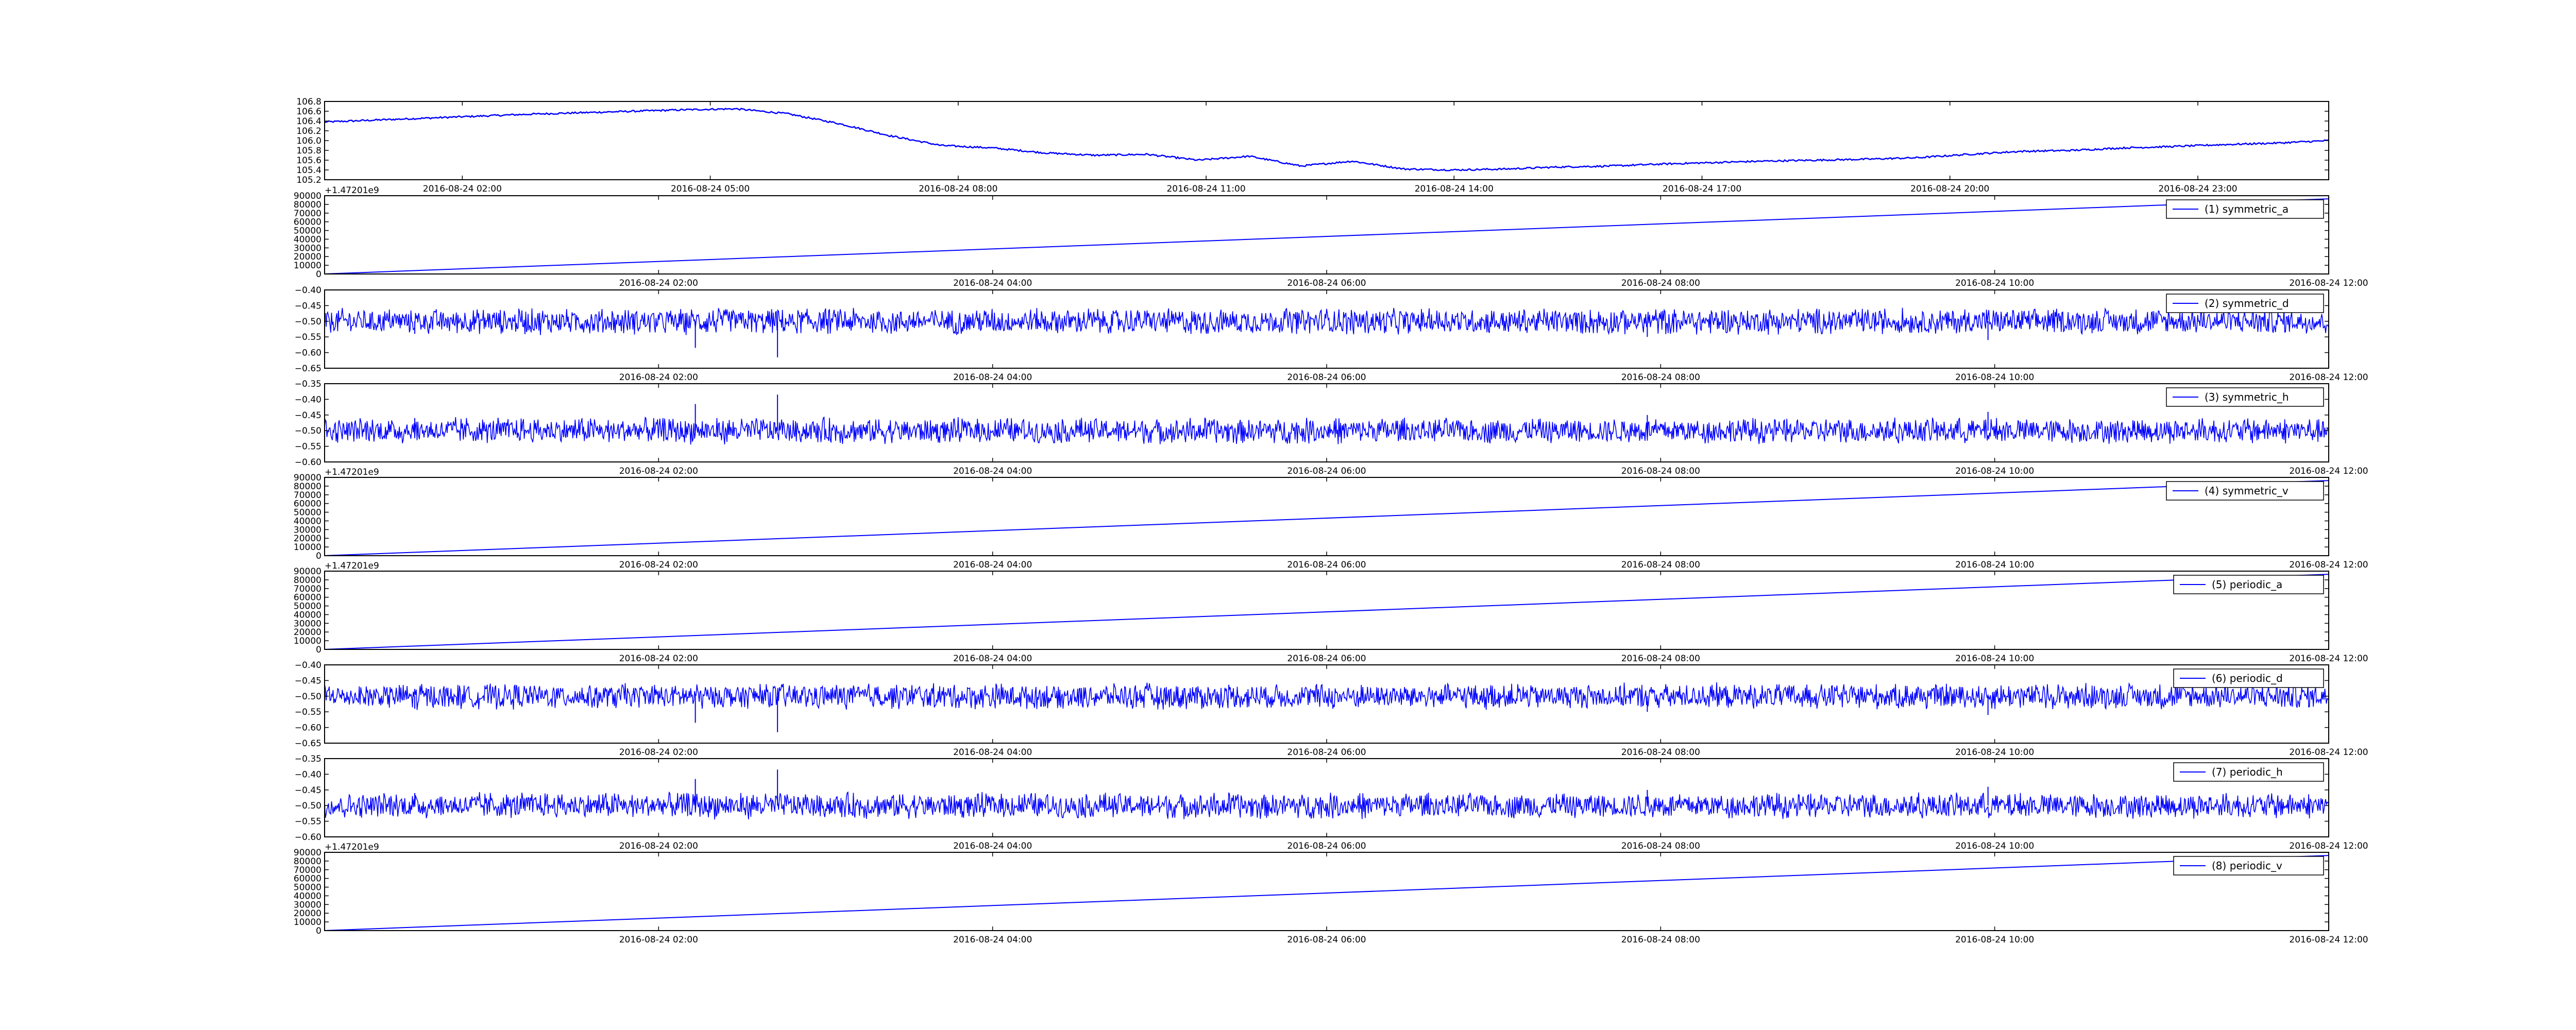 The height and width of the screenshot is (1030, 2576). Describe the element at coordinates (308, 121) in the screenshot. I see `y-tick-label: 106.4` at that location.